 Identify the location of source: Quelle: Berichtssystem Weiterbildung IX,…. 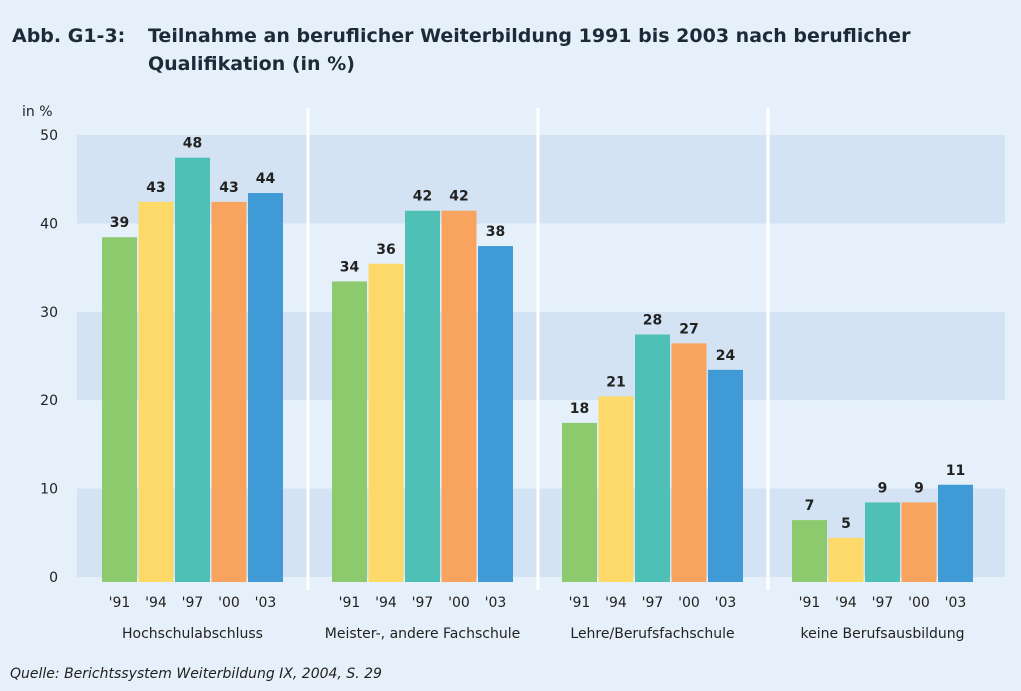
(196, 674).